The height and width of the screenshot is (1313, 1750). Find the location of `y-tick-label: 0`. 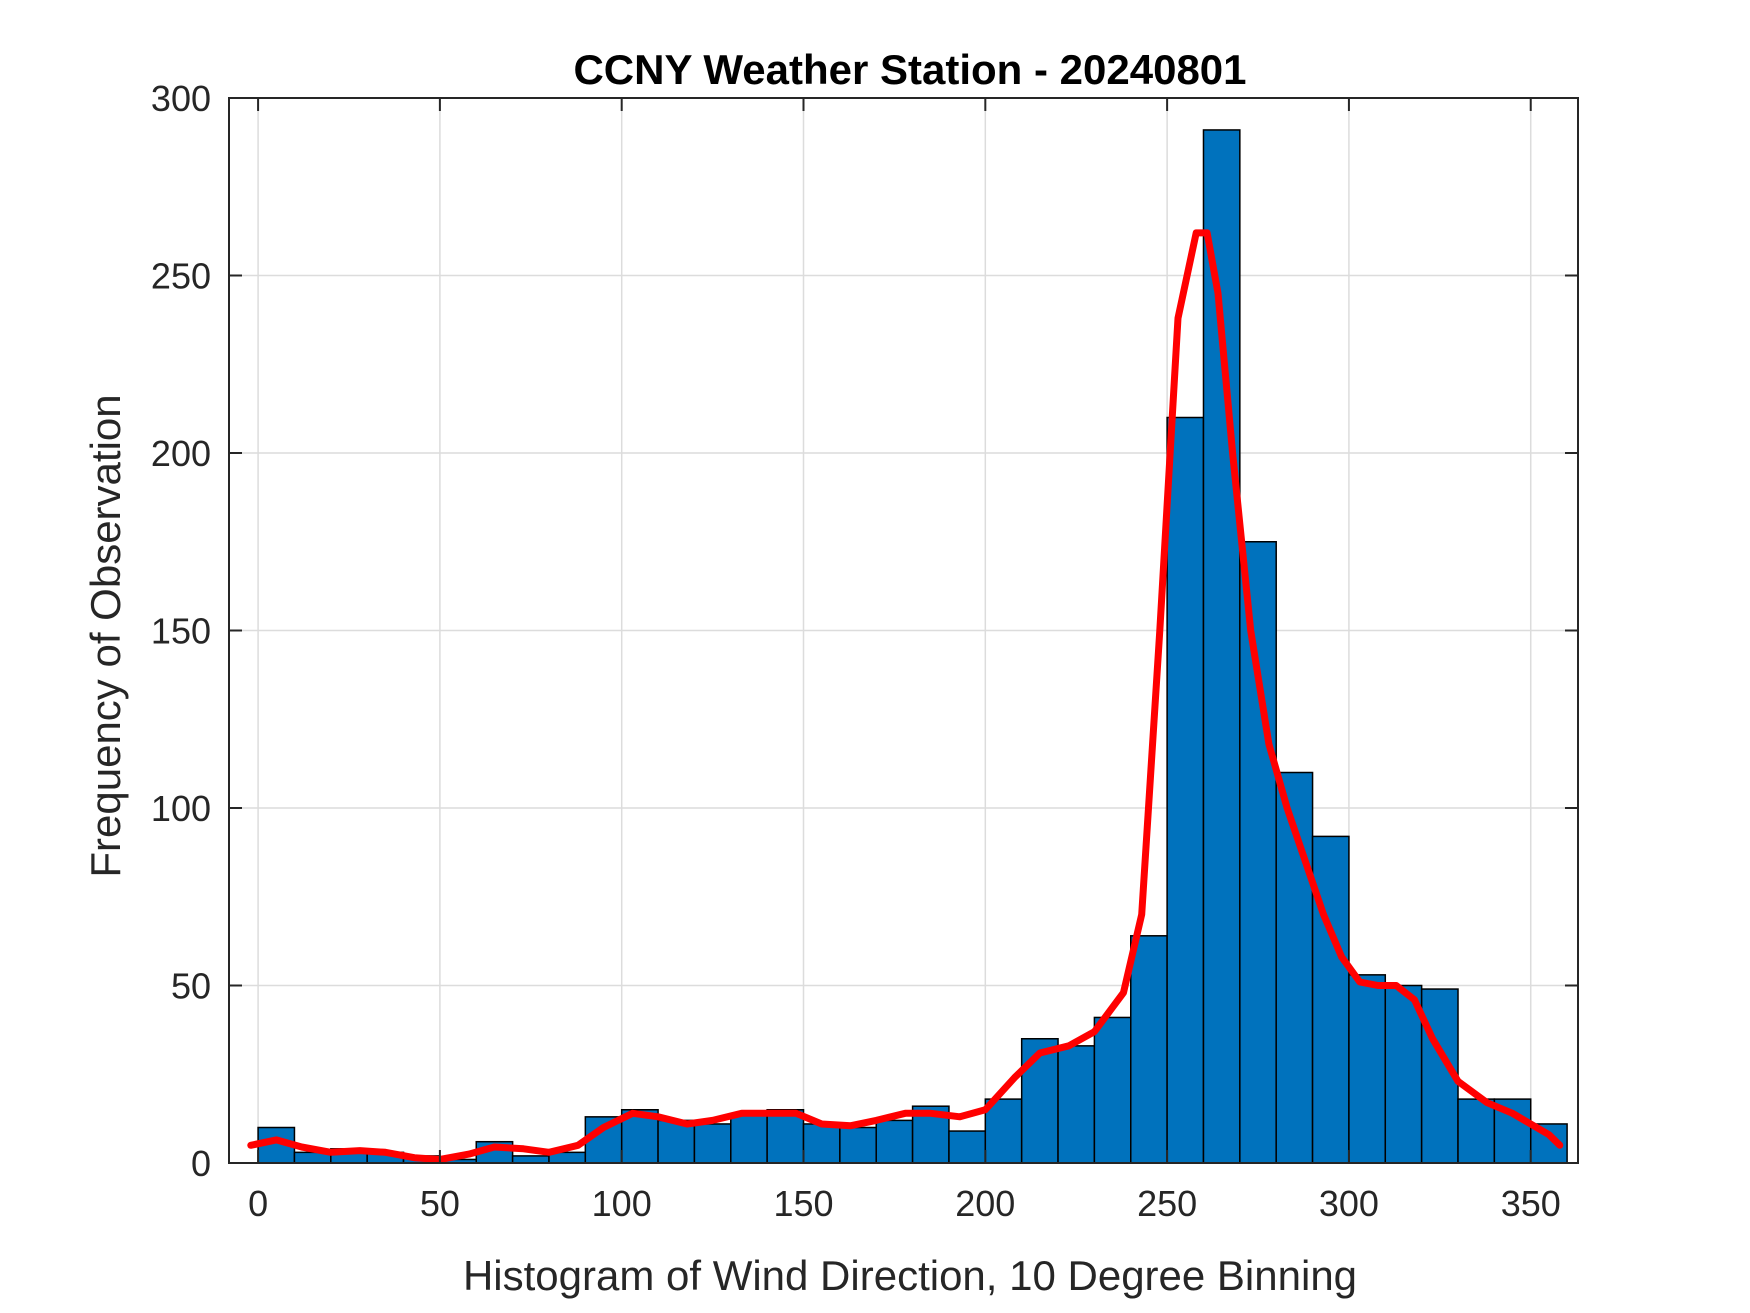

y-tick-label: 0 is located at coordinates (201, 1163).